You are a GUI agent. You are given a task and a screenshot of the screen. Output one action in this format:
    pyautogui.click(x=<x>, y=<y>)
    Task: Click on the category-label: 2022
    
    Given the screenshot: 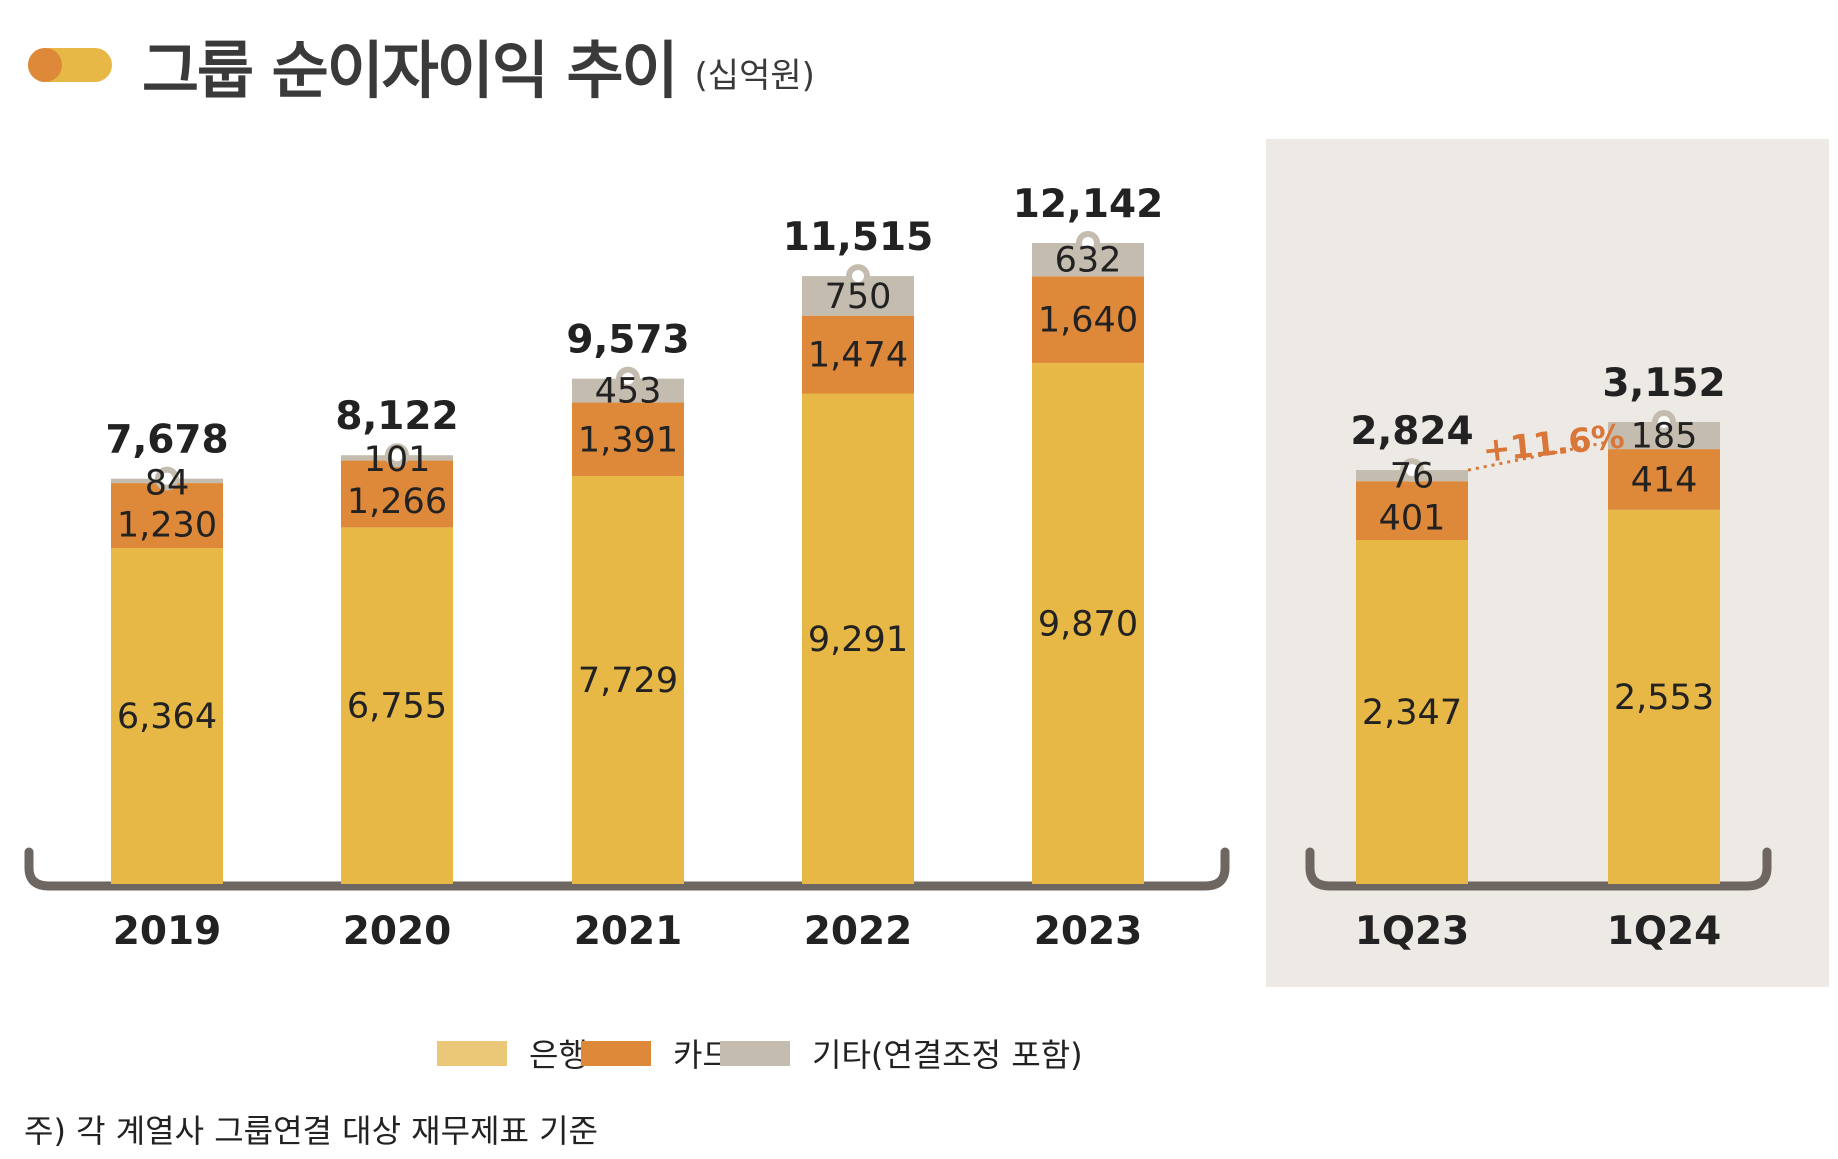 What is the action you would take?
    pyautogui.click(x=858, y=931)
    